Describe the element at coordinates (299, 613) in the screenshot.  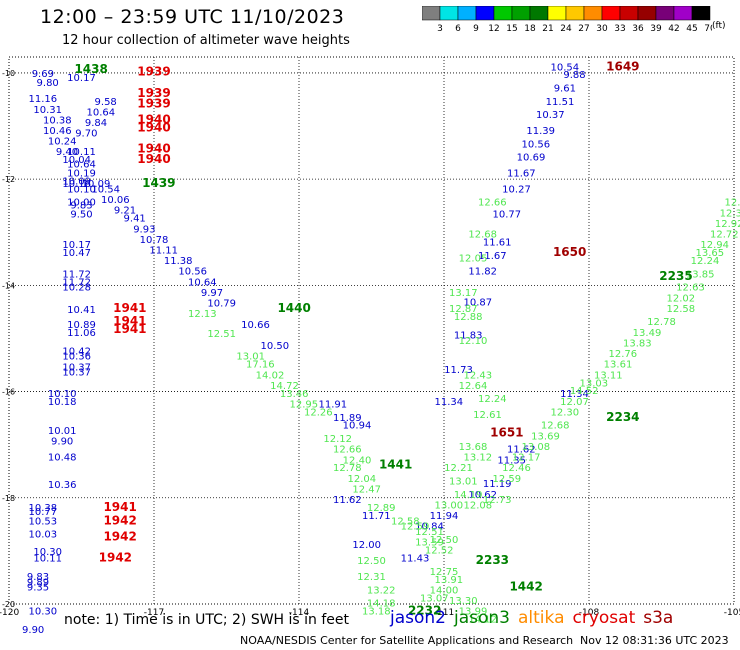
I see `x-tick-label: -114` at that location.